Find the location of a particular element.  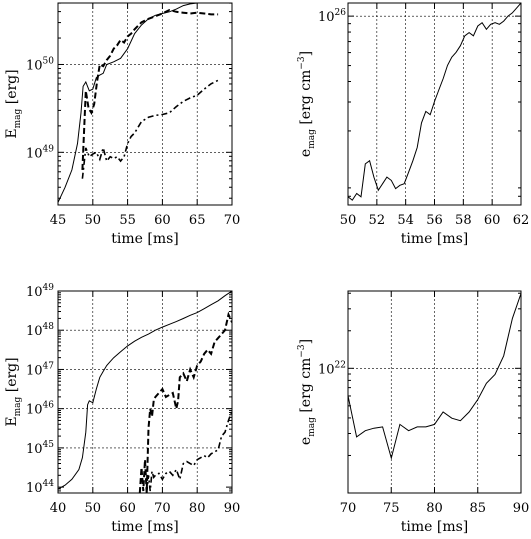

x-tick-label: 55 is located at coordinates (127, 220).